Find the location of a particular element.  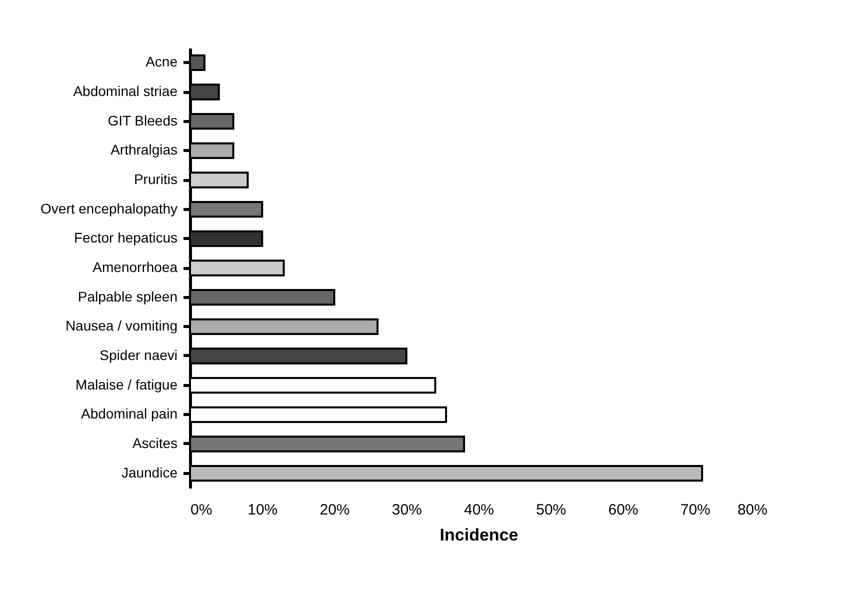

y-tick-label: GIT Bleeds is located at coordinates (143, 120).